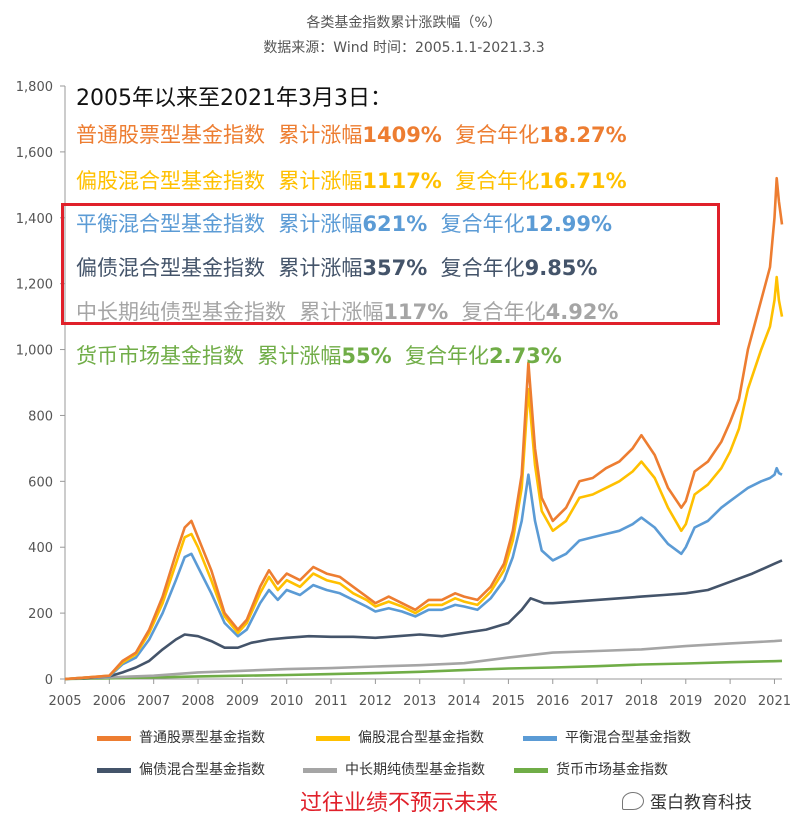  What do you see at coordinates (34, 351) in the screenshot?
I see `y-tick-label: 1,000` at bounding box center [34, 351].